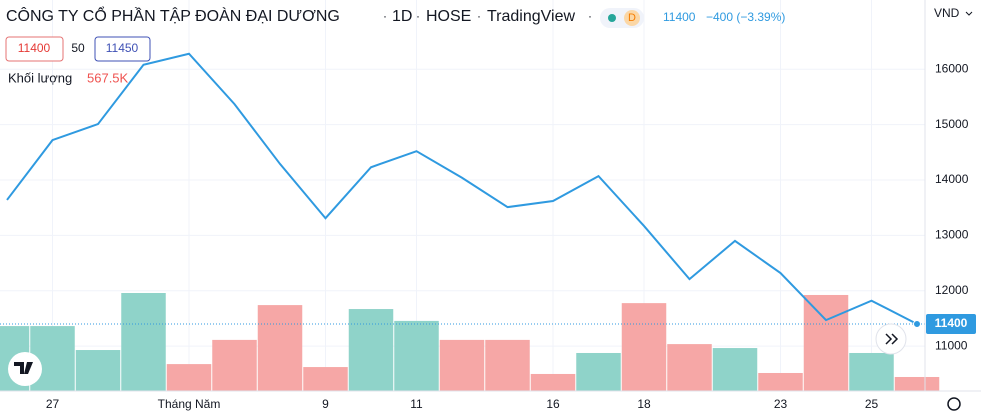  What do you see at coordinates (954, 404) in the screenshot?
I see `settings-icon` at bounding box center [954, 404].